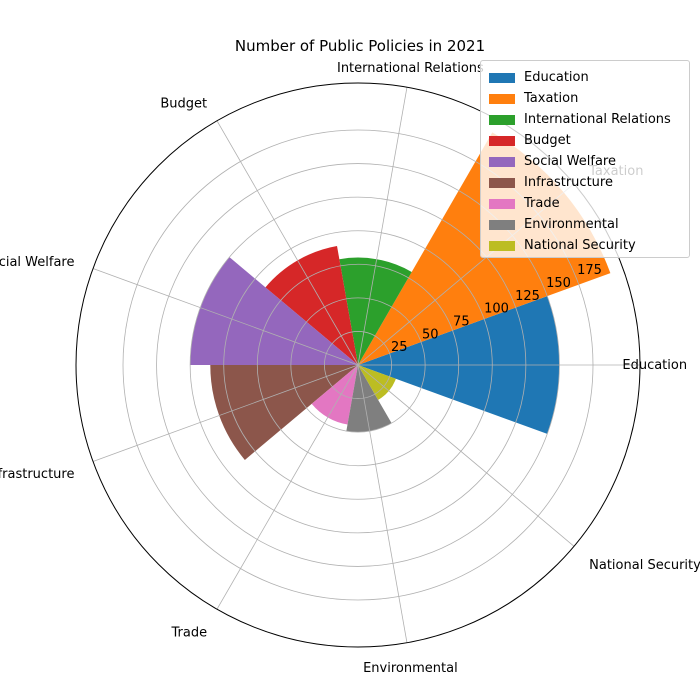 The width and height of the screenshot is (700, 700). What do you see at coordinates (597, 119) in the screenshot?
I see `legend-label: International Relations` at bounding box center [597, 119].